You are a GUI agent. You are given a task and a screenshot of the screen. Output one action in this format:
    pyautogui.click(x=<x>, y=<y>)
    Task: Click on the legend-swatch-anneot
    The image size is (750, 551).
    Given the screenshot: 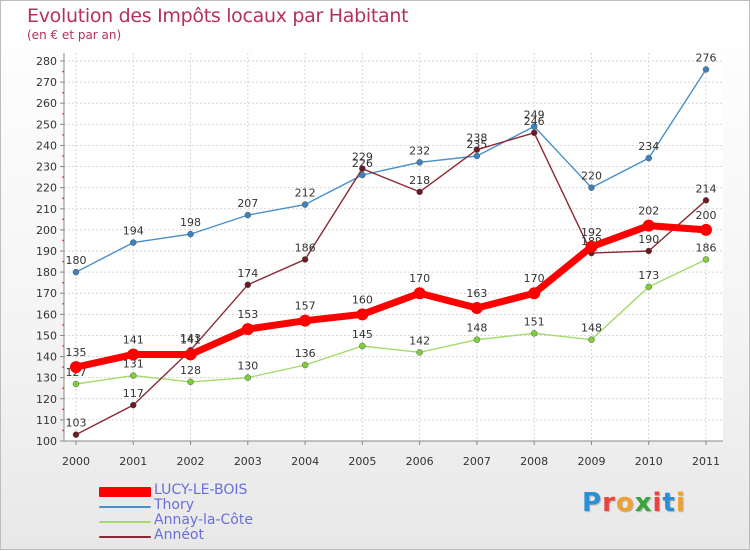 What is the action you would take?
    pyautogui.click(x=125, y=536)
    